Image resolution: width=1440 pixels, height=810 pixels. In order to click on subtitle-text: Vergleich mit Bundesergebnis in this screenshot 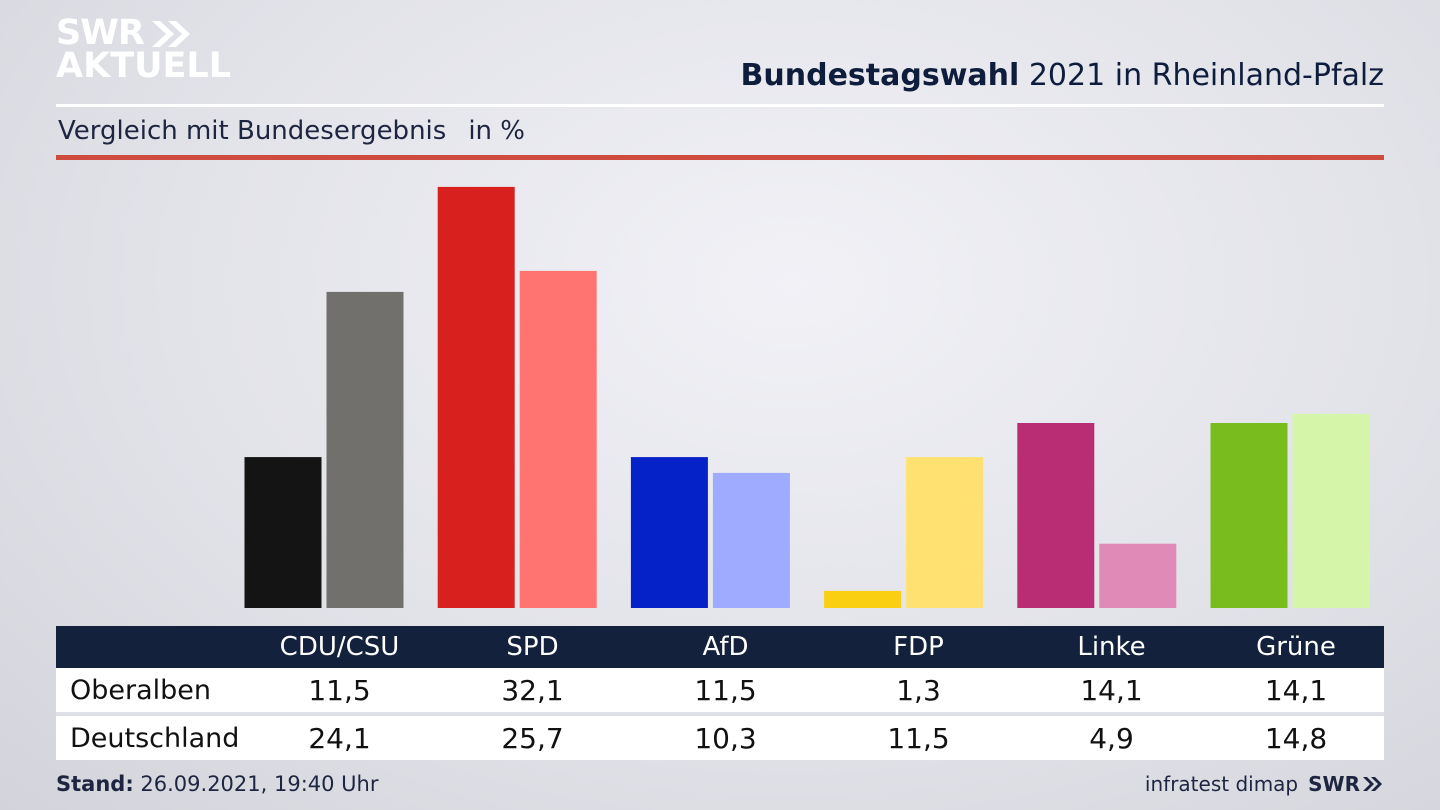, I will do `click(252, 131)`.